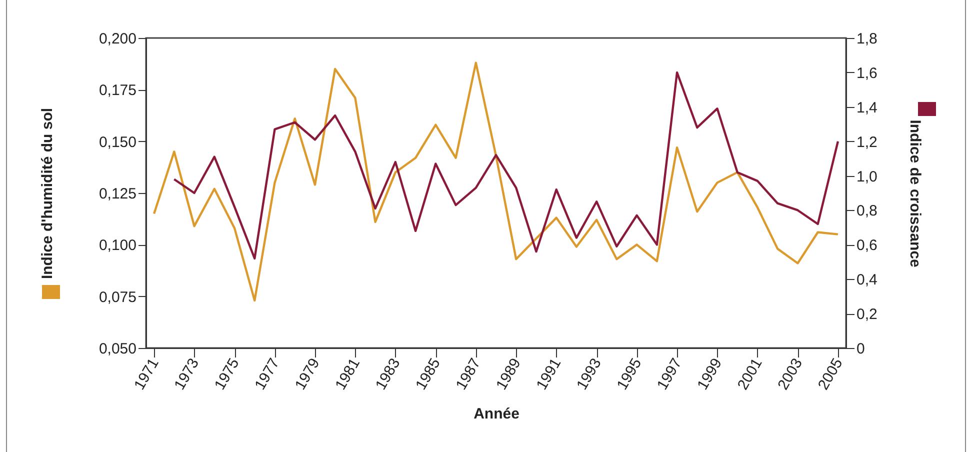  What do you see at coordinates (867, 107) in the screenshot?
I see `y2-tick-label: 1,4` at bounding box center [867, 107].